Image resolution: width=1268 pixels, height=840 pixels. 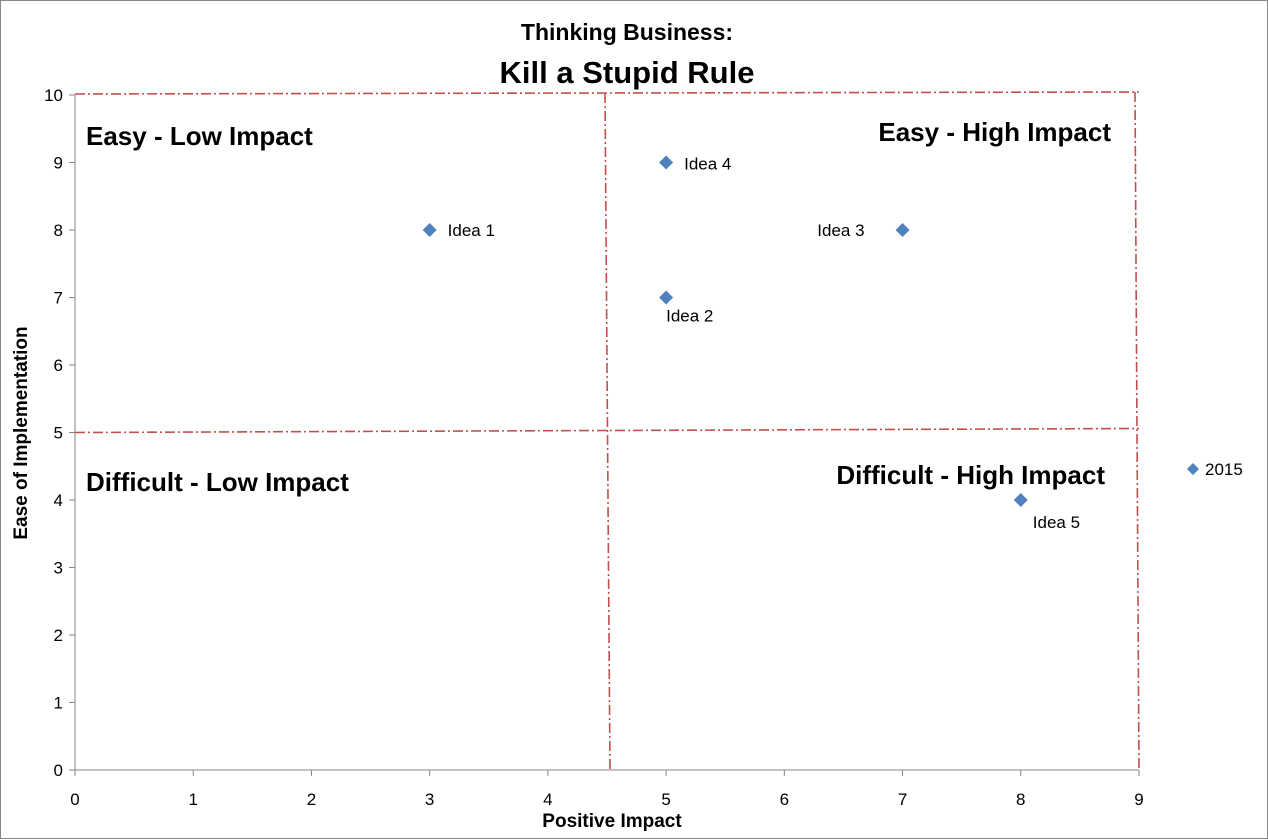 I want to click on y-tick-label: 7, so click(x=58, y=298).